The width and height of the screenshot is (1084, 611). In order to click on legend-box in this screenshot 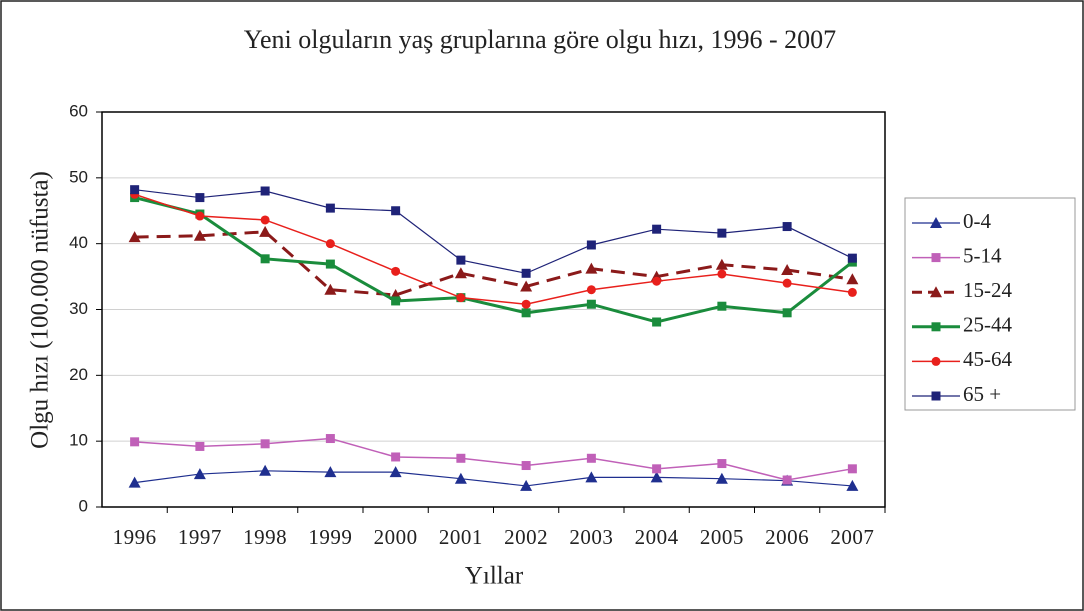, I will do `click(990, 304)`.